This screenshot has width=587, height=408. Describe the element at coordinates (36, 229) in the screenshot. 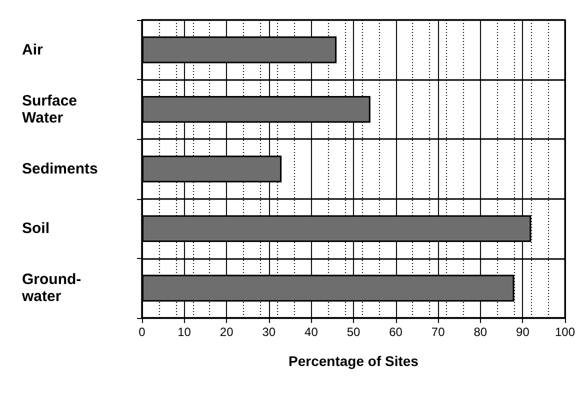

I see `y-tick-label: Soil` at that location.